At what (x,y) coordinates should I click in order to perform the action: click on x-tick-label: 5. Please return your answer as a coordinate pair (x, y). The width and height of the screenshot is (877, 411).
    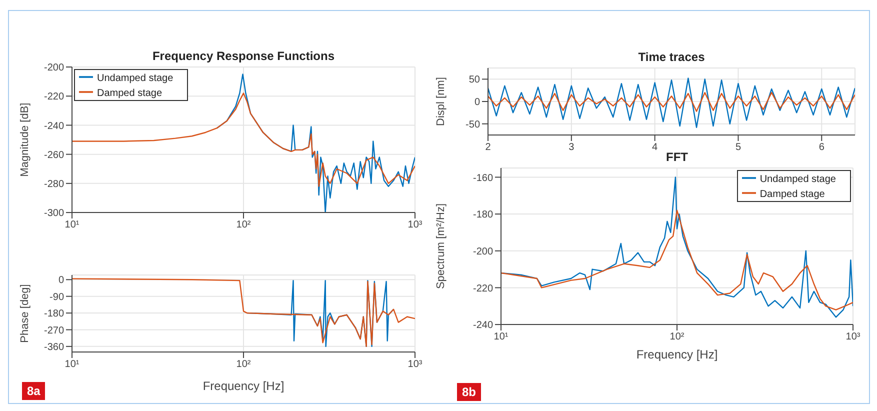
    Looking at the image, I should click on (738, 148).